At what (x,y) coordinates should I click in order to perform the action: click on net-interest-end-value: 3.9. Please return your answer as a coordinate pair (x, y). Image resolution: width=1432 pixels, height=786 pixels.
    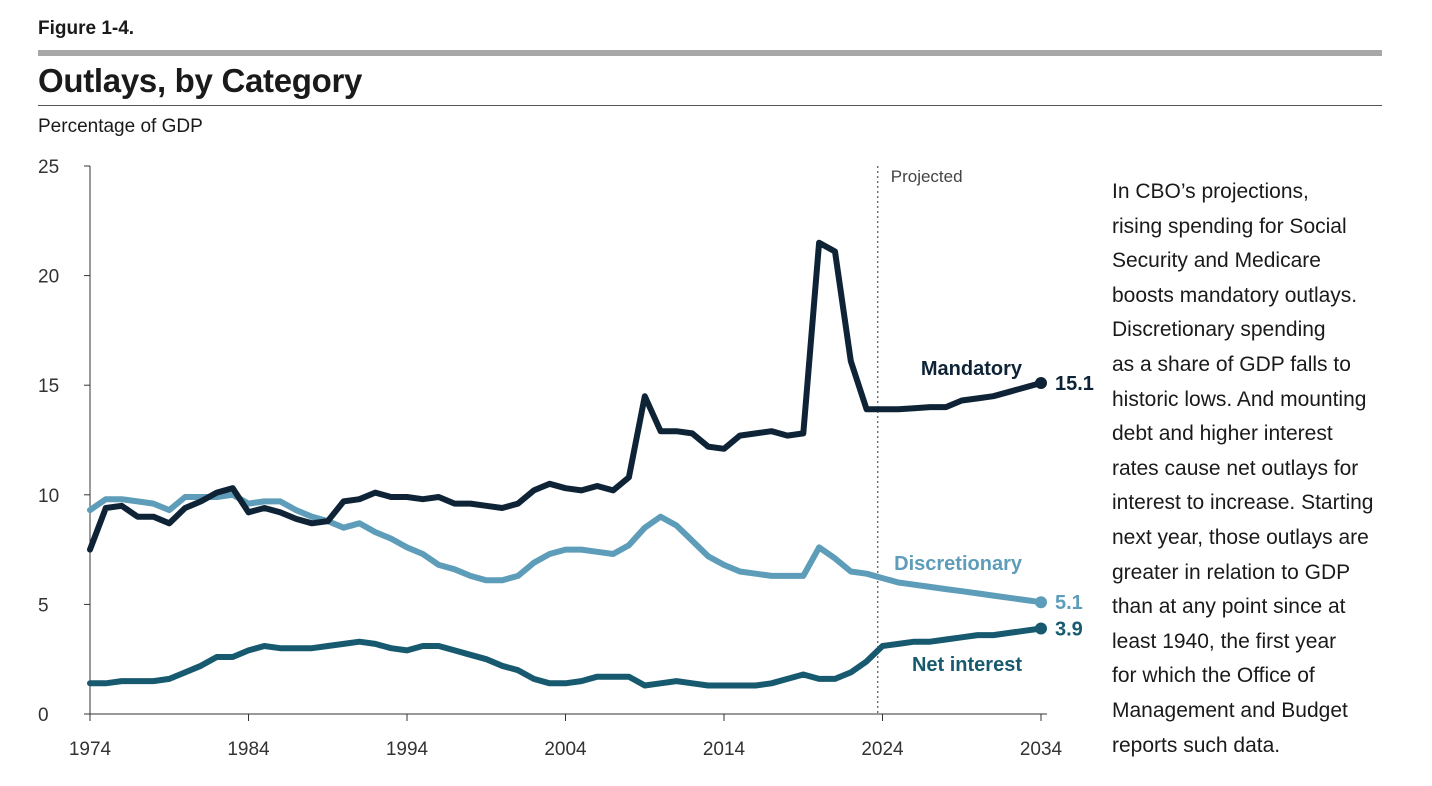
    Looking at the image, I should click on (1069, 630).